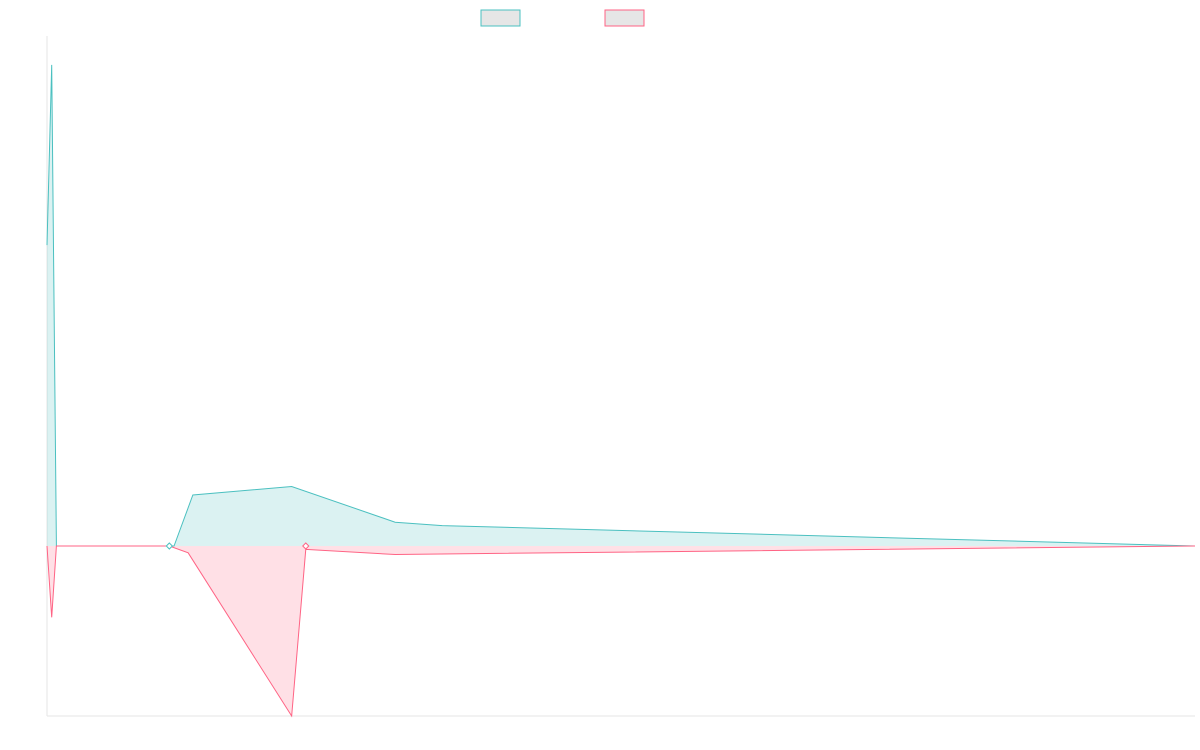 The image size is (1200, 750). I want to click on legend, so click(562, 18).